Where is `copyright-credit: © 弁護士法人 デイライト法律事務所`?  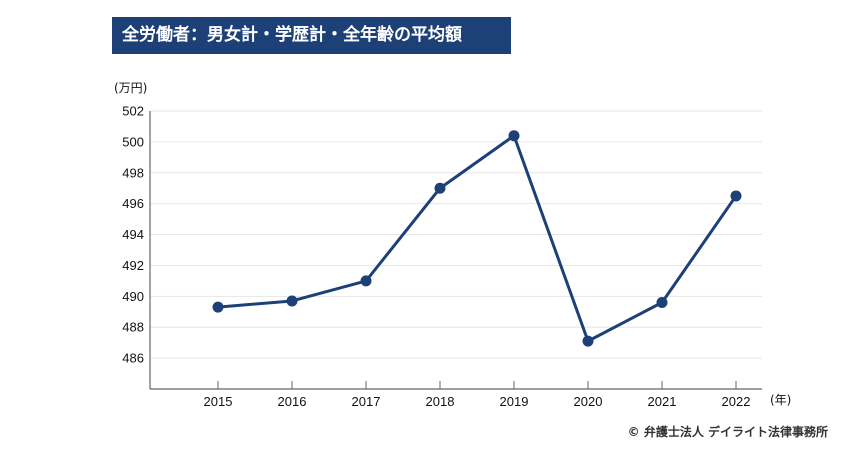
copyright-credit: © 弁護士法人 デイライト法律事務所 is located at coordinates (727, 432).